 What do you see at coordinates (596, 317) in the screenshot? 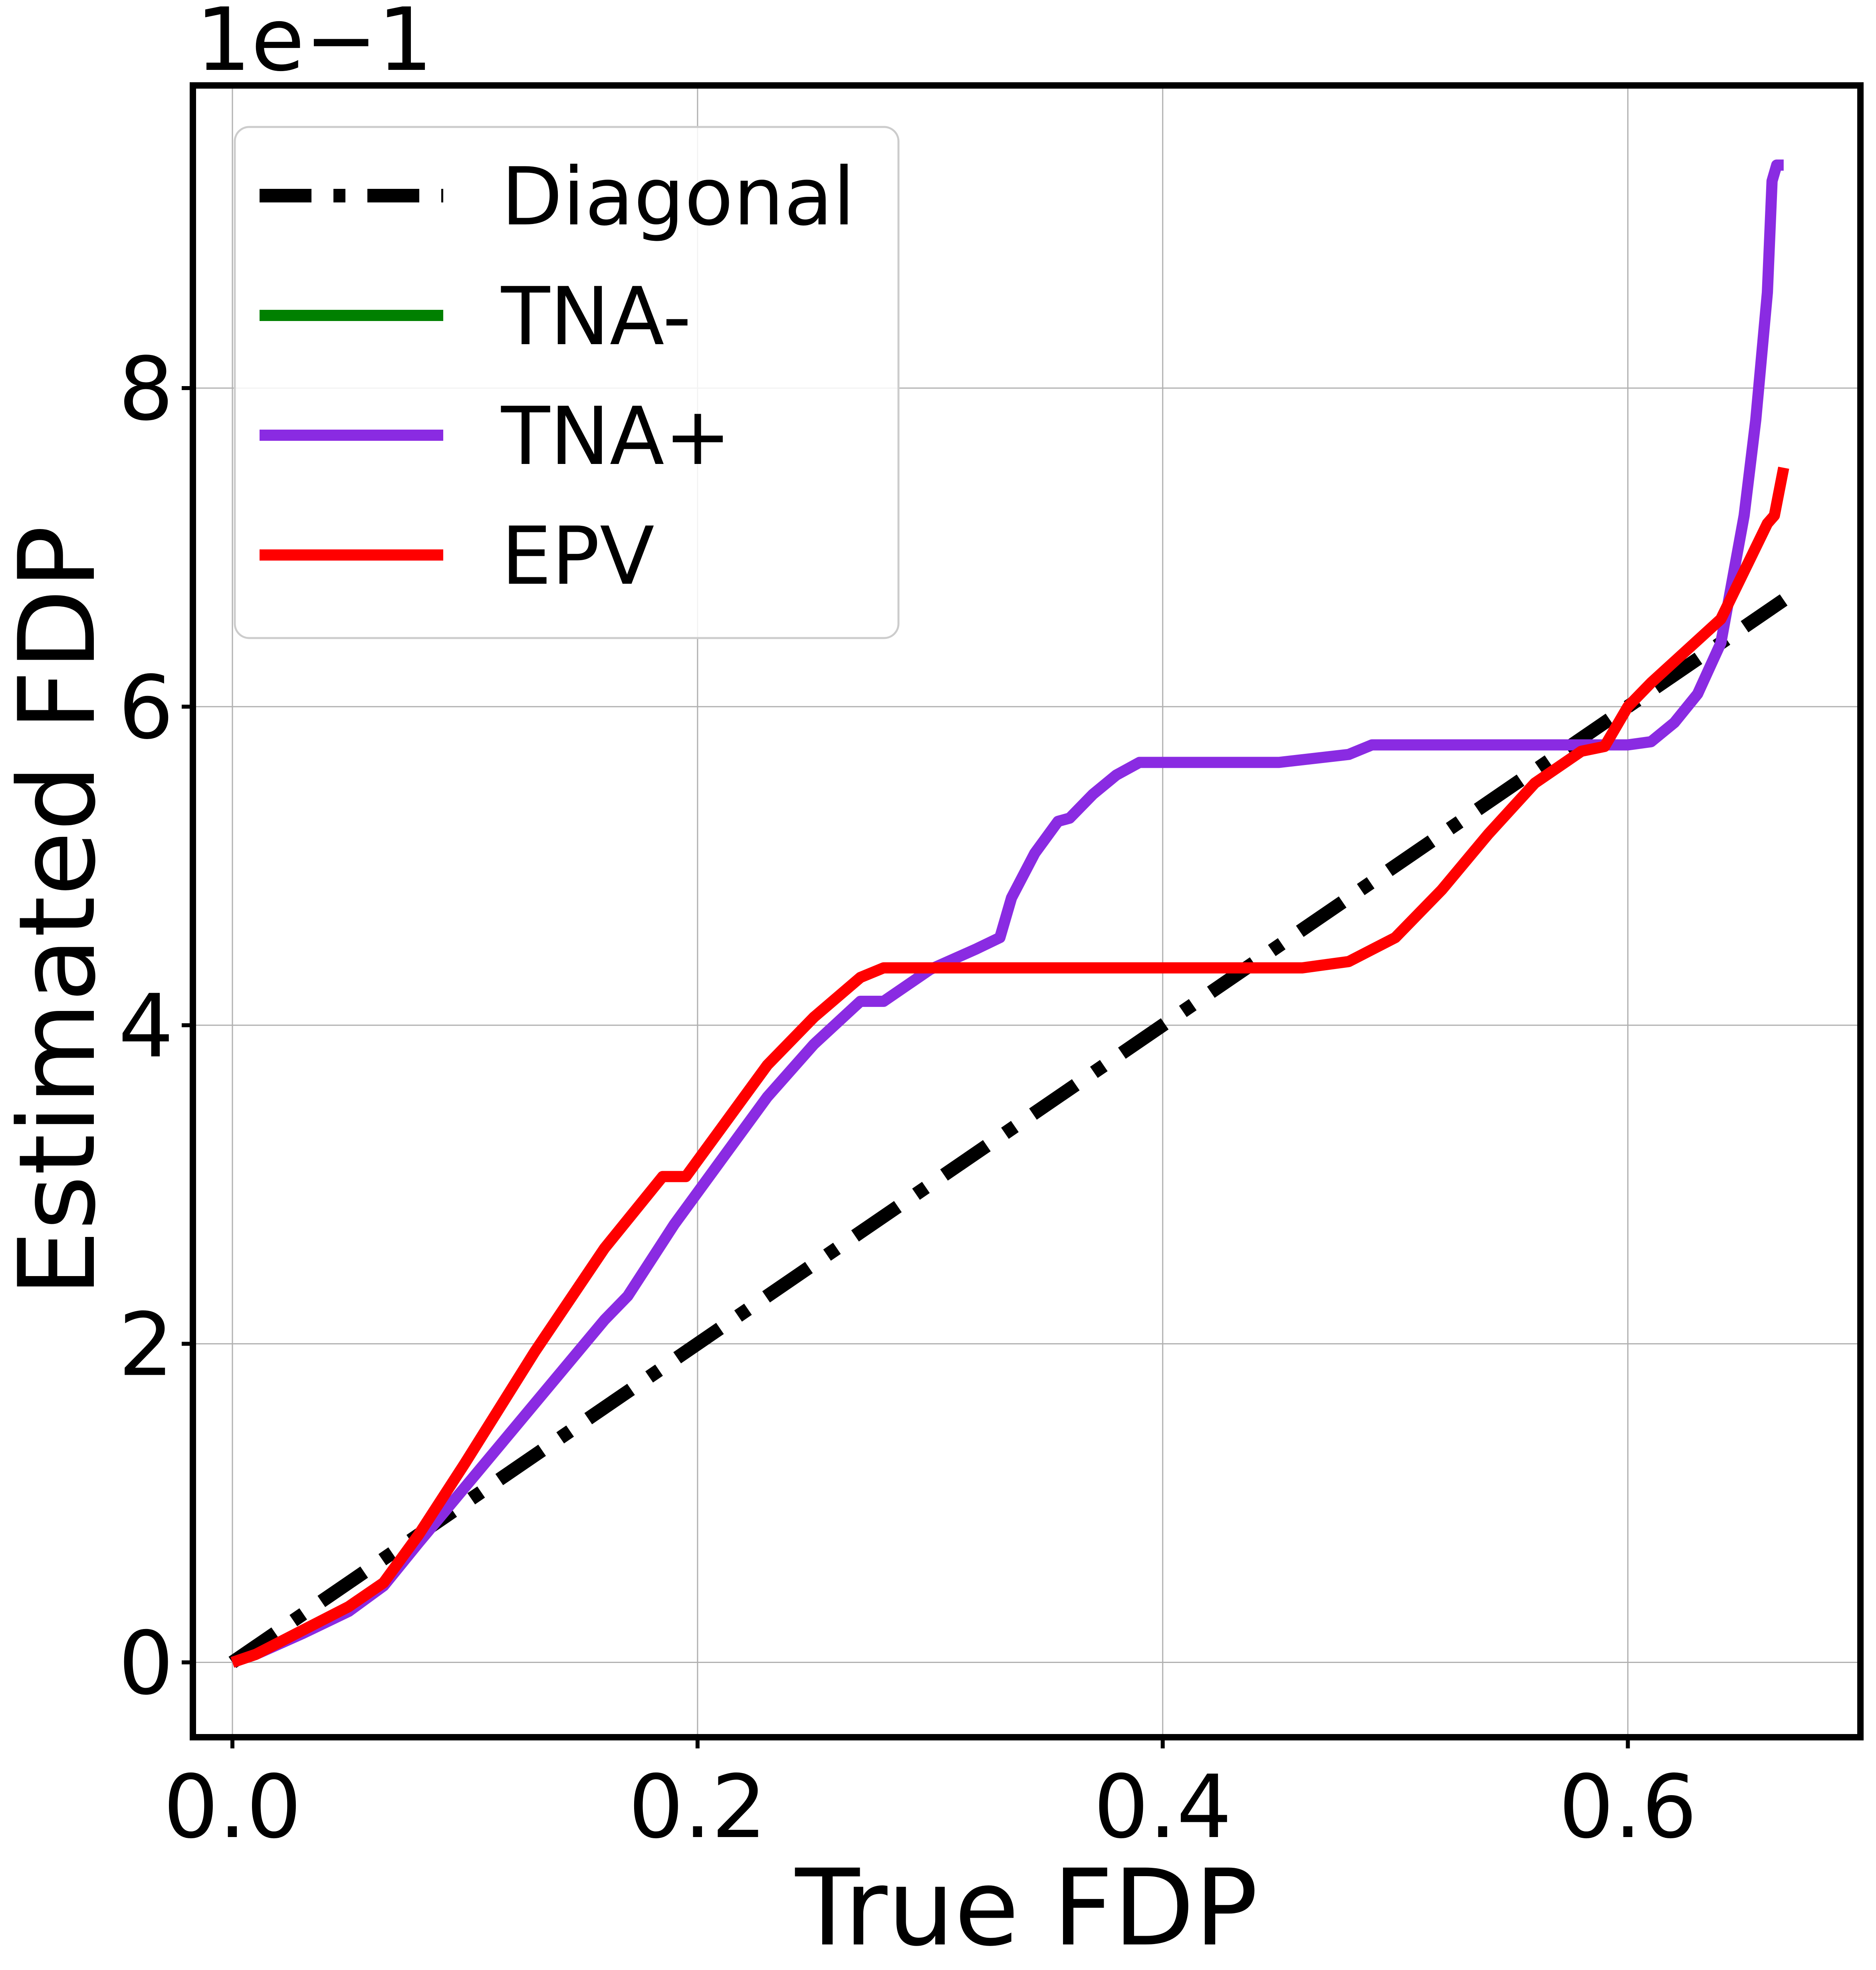
I see `legend-label: TNA-` at bounding box center [596, 317].